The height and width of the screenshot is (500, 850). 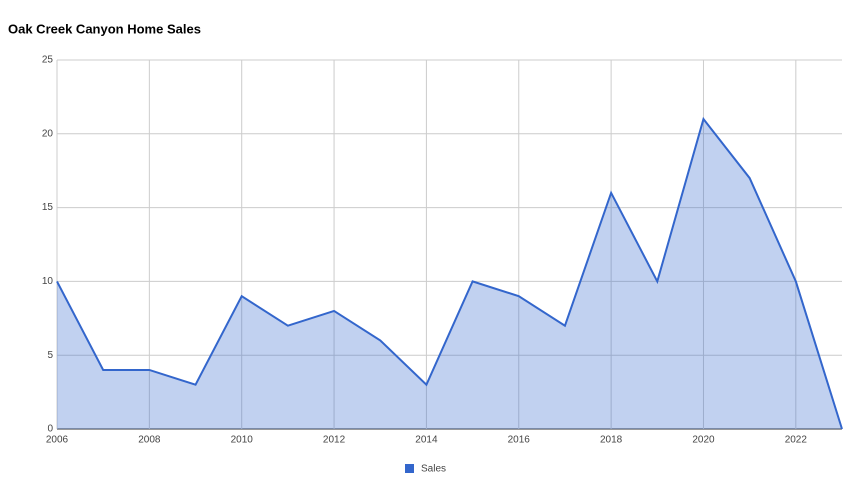 I want to click on y-tick-label: 15, so click(x=48, y=207).